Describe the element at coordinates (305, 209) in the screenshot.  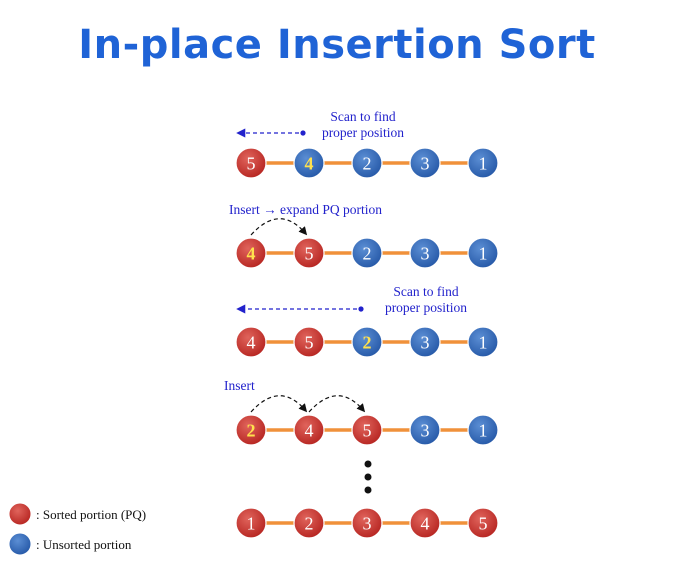
I see `annotation-text: Insert → expand PQ portion` at that location.